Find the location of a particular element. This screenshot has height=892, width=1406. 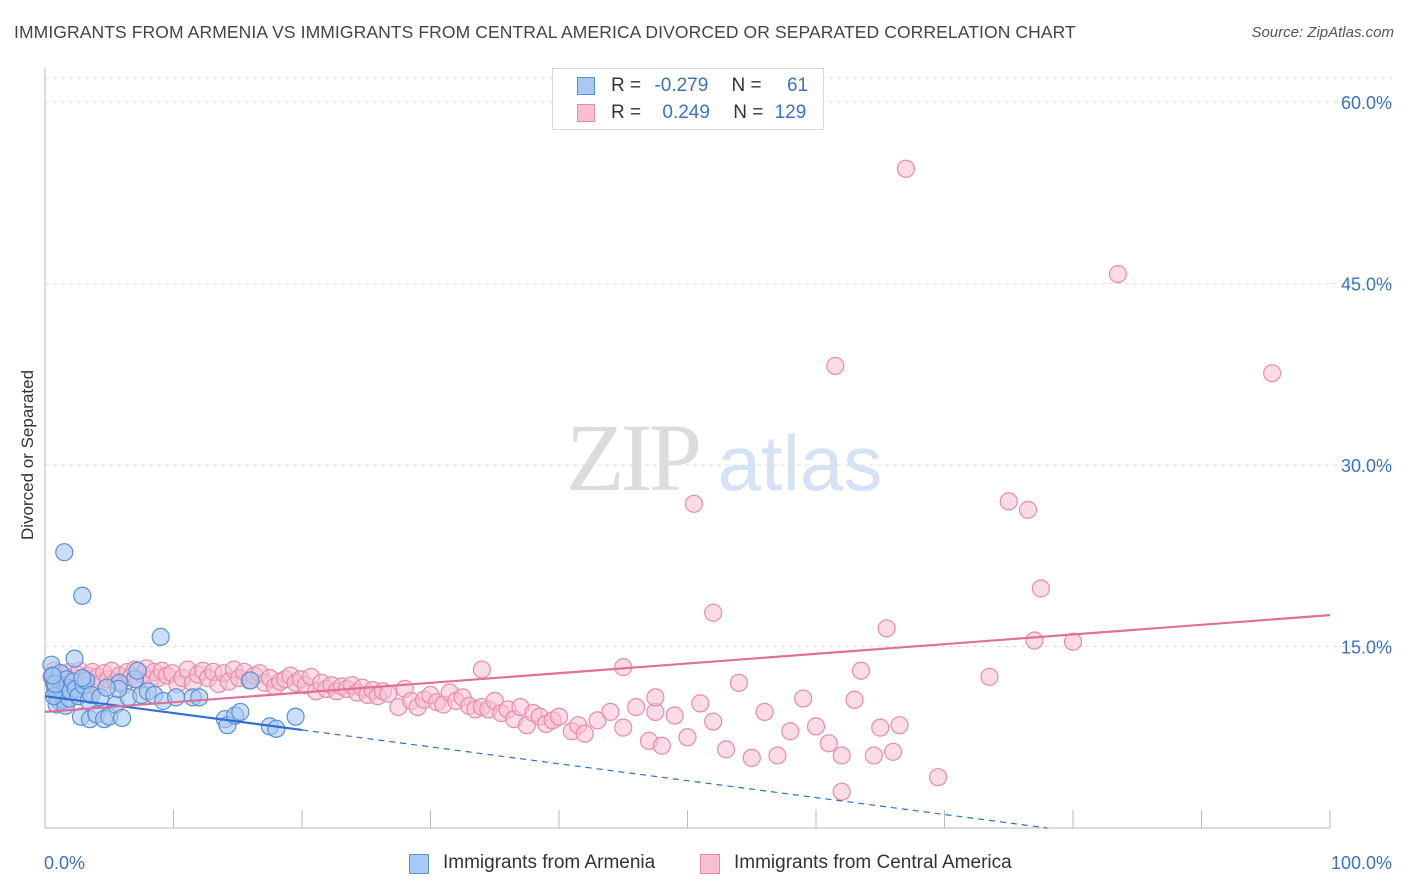

trend-line-central-america is located at coordinates (687, 663).